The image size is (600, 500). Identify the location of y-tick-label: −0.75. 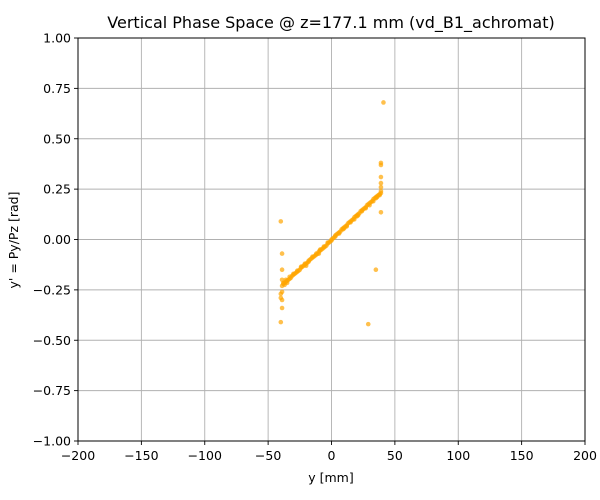
(52, 390).